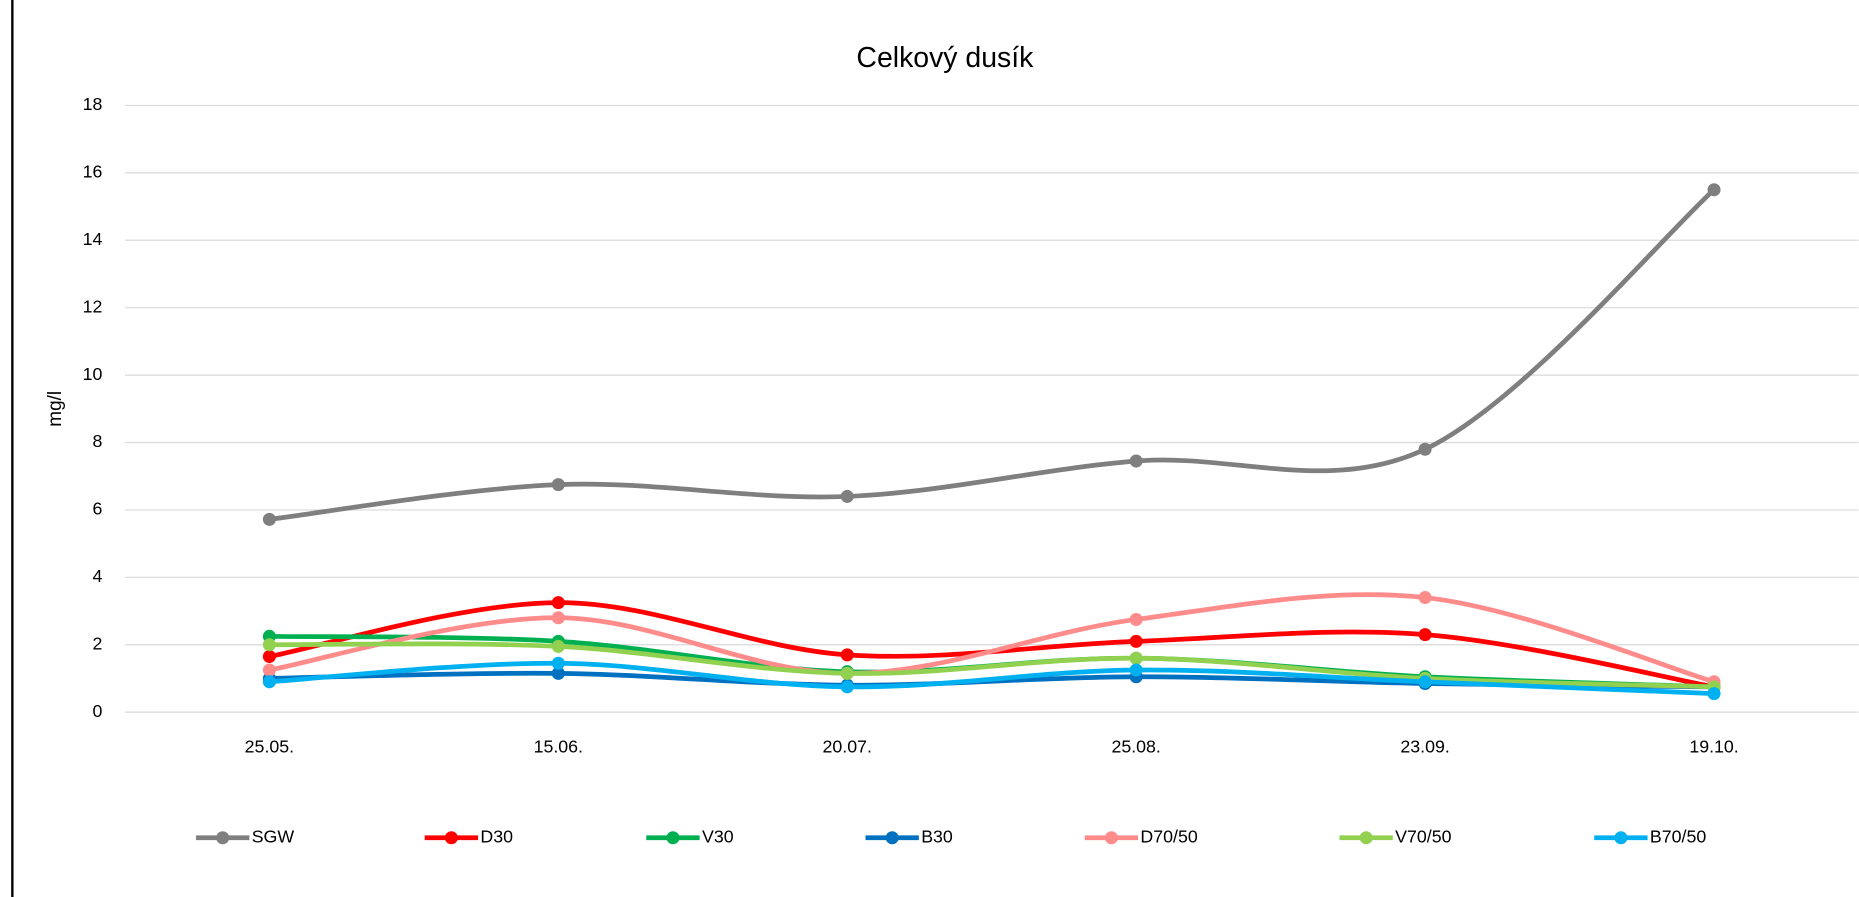 The width and height of the screenshot is (1859, 897). What do you see at coordinates (718, 836) in the screenshot?
I see `legend-label: V30` at bounding box center [718, 836].